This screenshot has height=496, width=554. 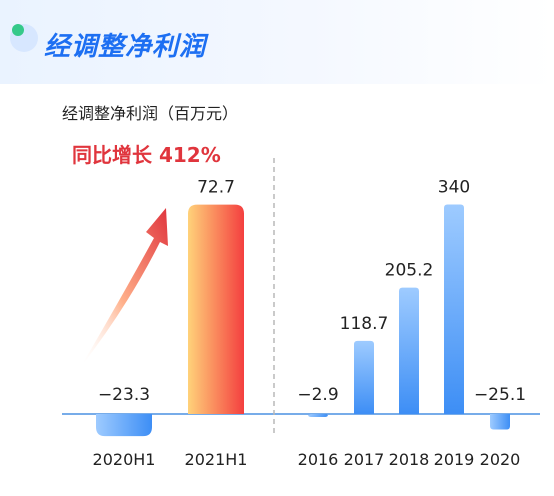 I want to click on growth-arrow-icon, so click(x=124, y=288).